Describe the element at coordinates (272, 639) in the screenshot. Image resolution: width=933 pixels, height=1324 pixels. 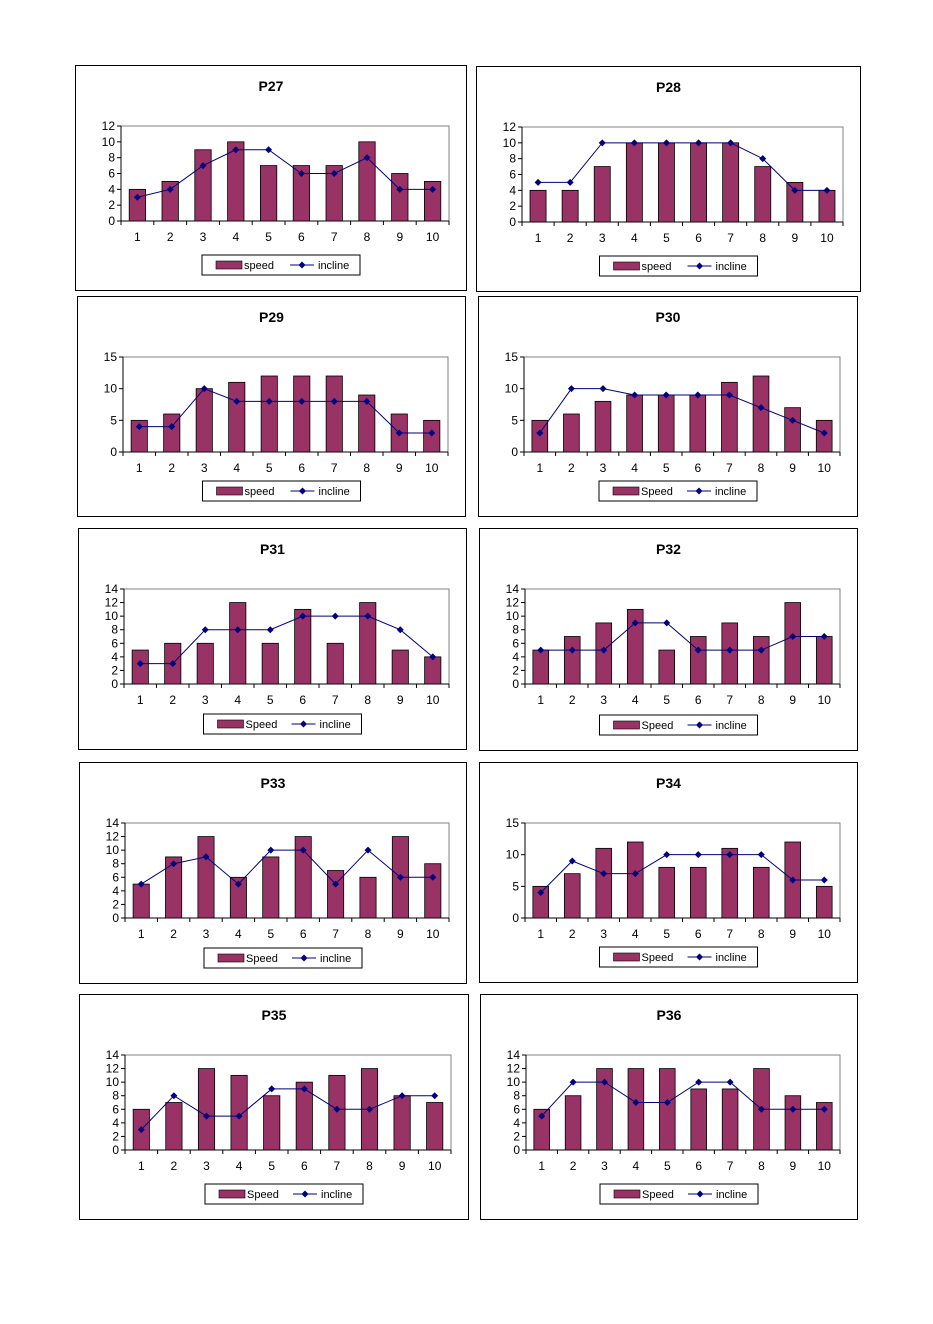
I see `chart-panel-p31: P31 0 2 4 6 8 10 12 14 1 2 3 4 5 6 7 8 9 10 Speed incline` at that location.